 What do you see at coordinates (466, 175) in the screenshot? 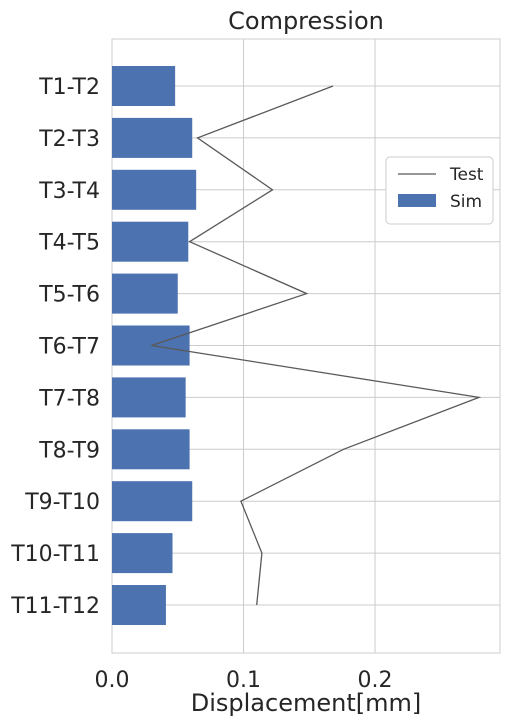
I see `legend-test-label: Test` at bounding box center [466, 175].